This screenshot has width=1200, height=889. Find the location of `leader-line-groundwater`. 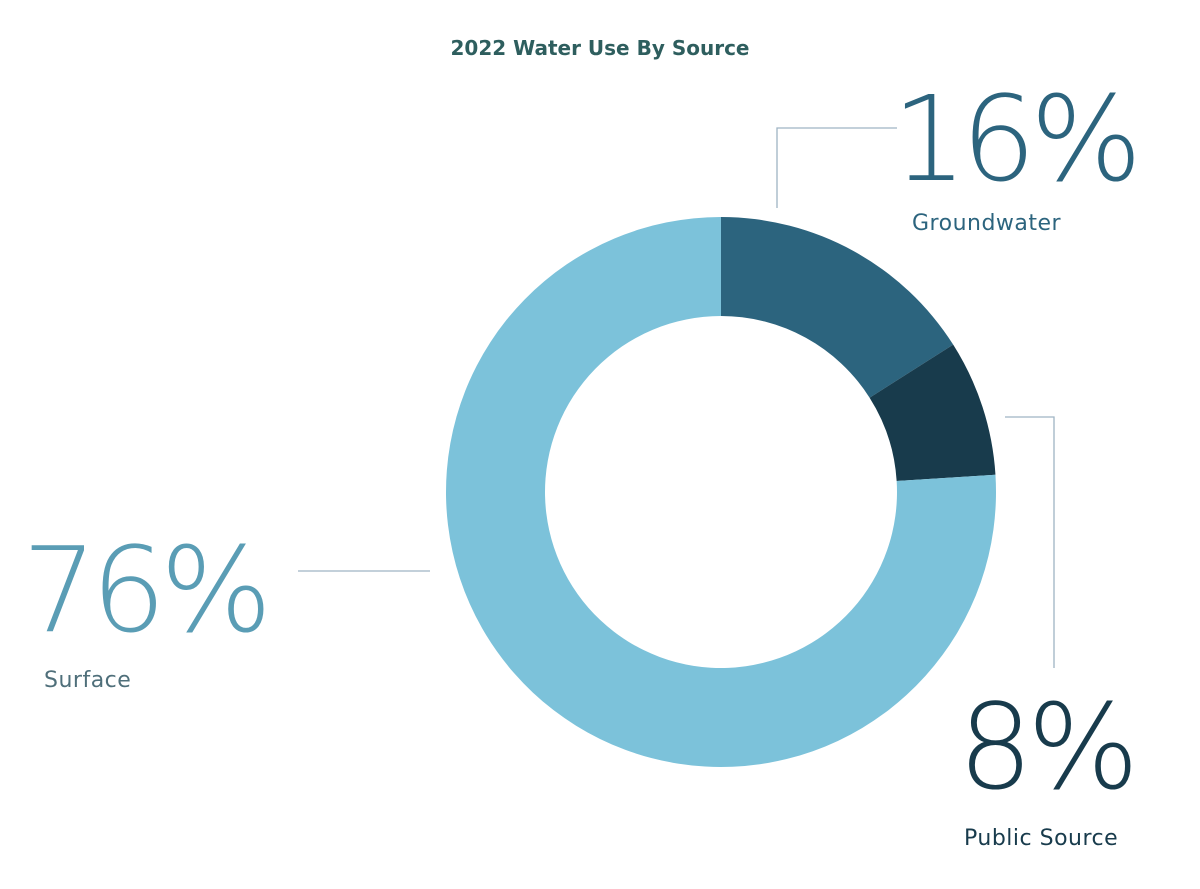

leader-line-groundwater is located at coordinates (836, 167).